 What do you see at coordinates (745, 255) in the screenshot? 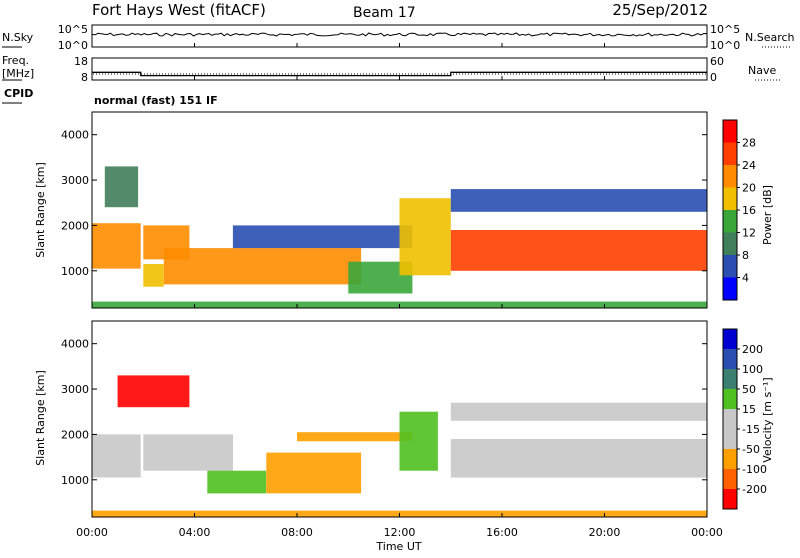
I see `colorbar-tick-label: 8` at bounding box center [745, 255].